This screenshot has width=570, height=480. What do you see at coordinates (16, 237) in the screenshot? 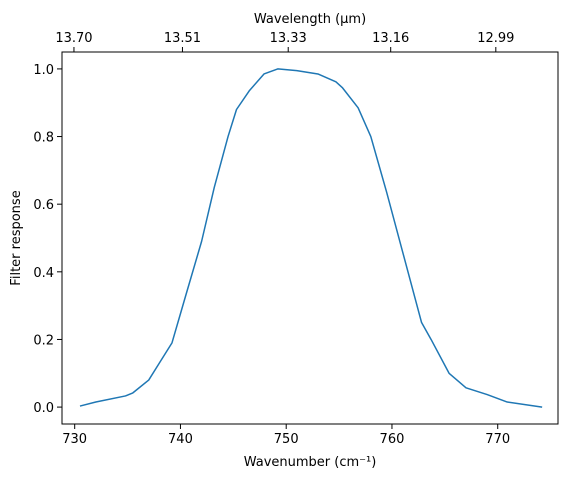
I see `y-axis-title: Filter response` at bounding box center [16, 237].